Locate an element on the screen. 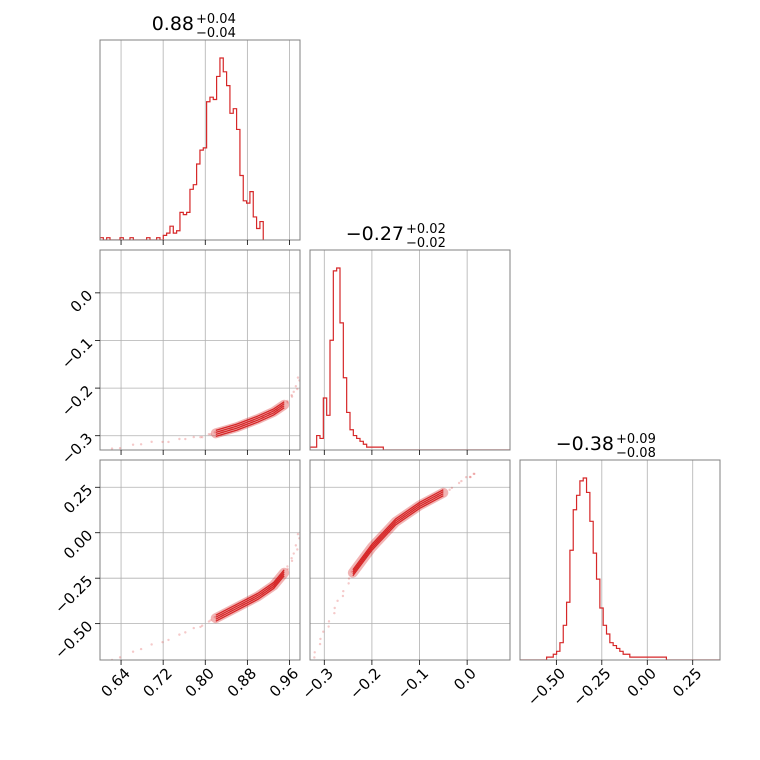  title-0: 0.88 +0.04−0.04 is located at coordinates (194, 26).